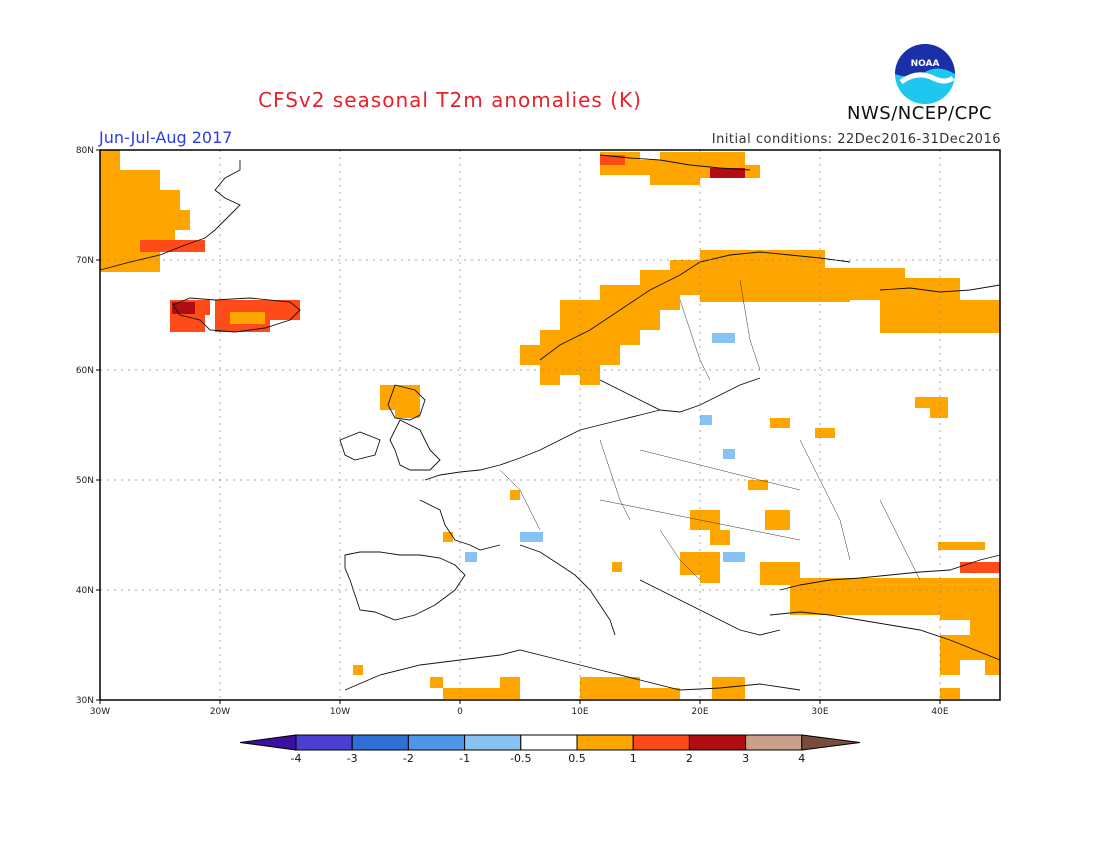 This screenshot has width=1100, height=850. I want to click on anomaly-svalbard-hot, so click(727, 173).